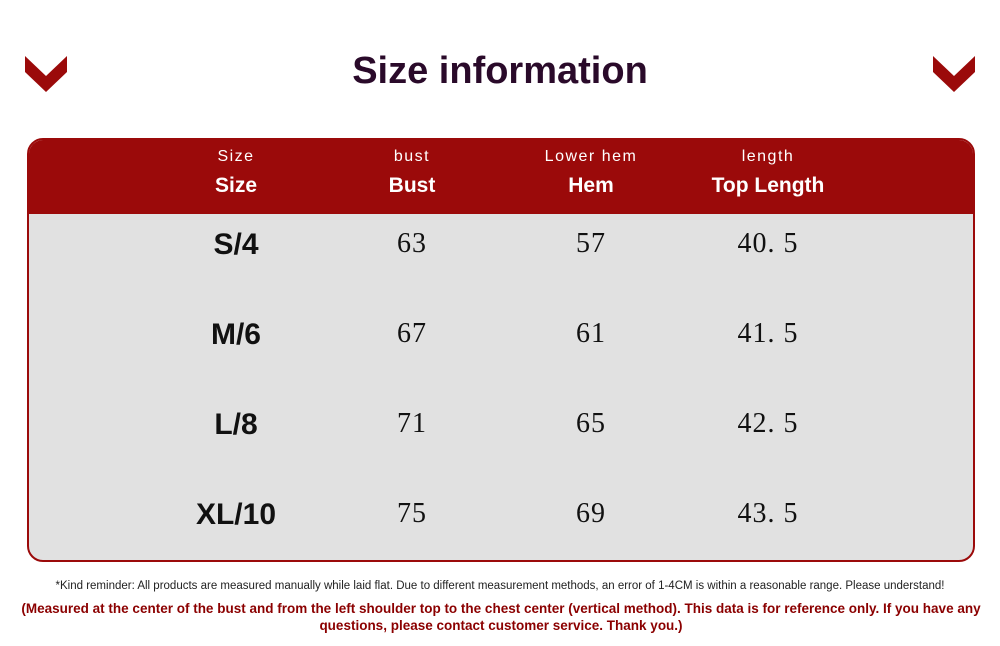  I want to click on column-heading: Hem, so click(591, 185).